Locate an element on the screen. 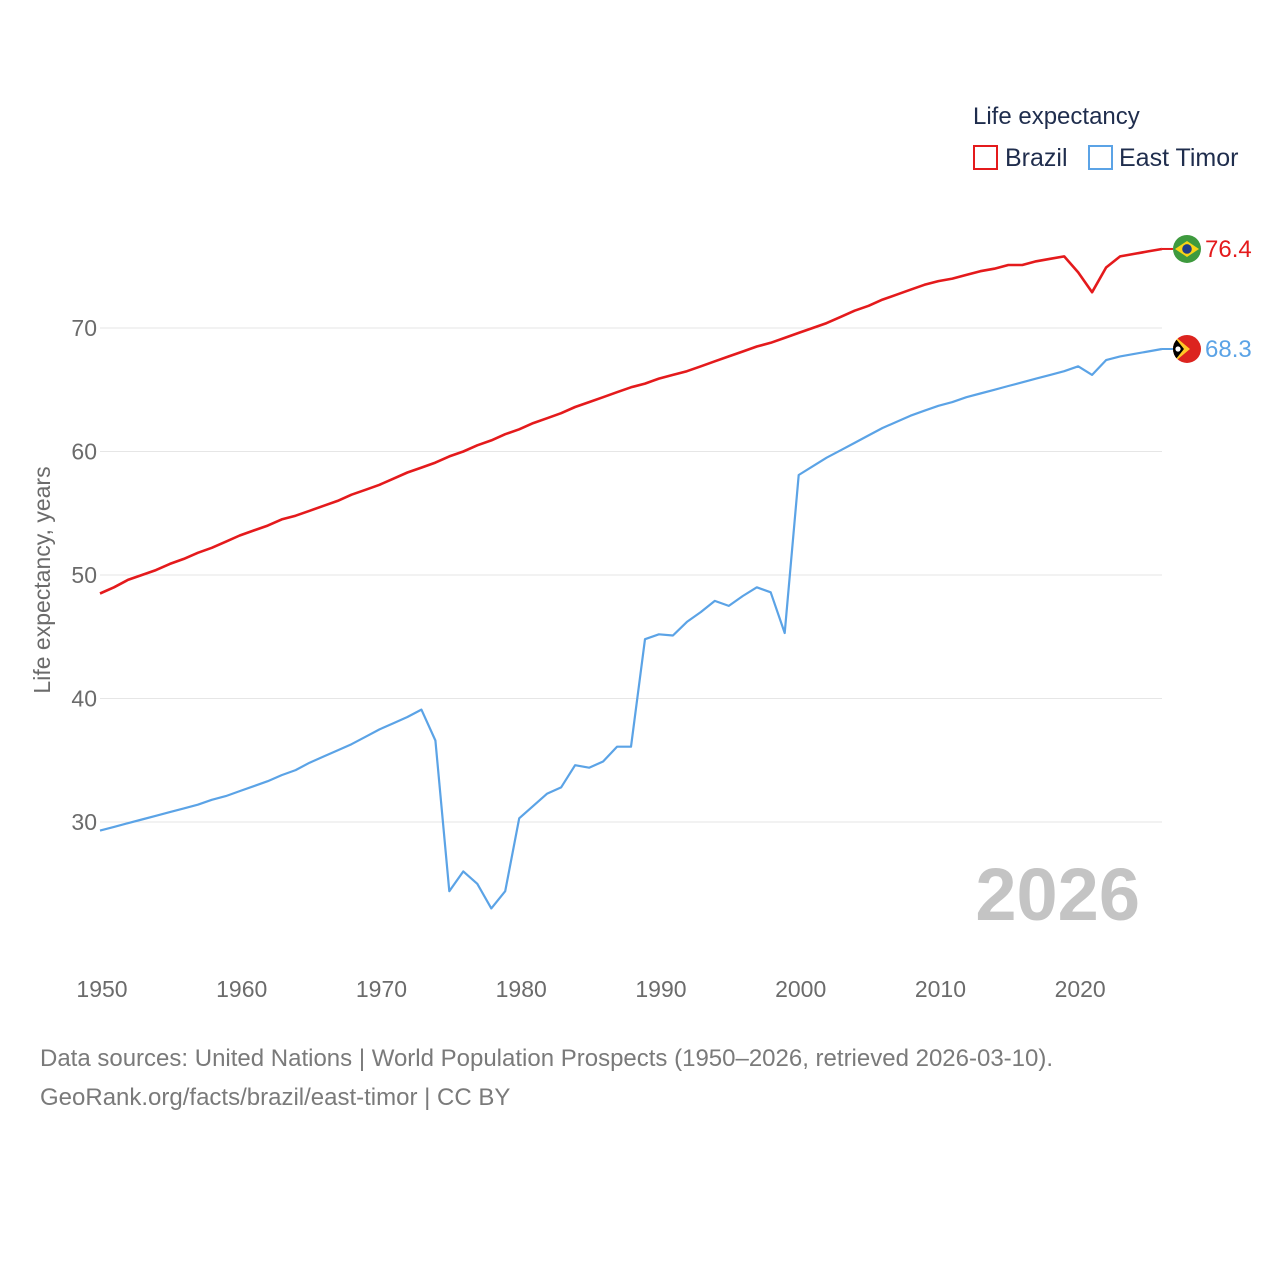 The height and width of the screenshot is (1280, 1280). y-tick-label-50: 50 is located at coordinates (84, 575).